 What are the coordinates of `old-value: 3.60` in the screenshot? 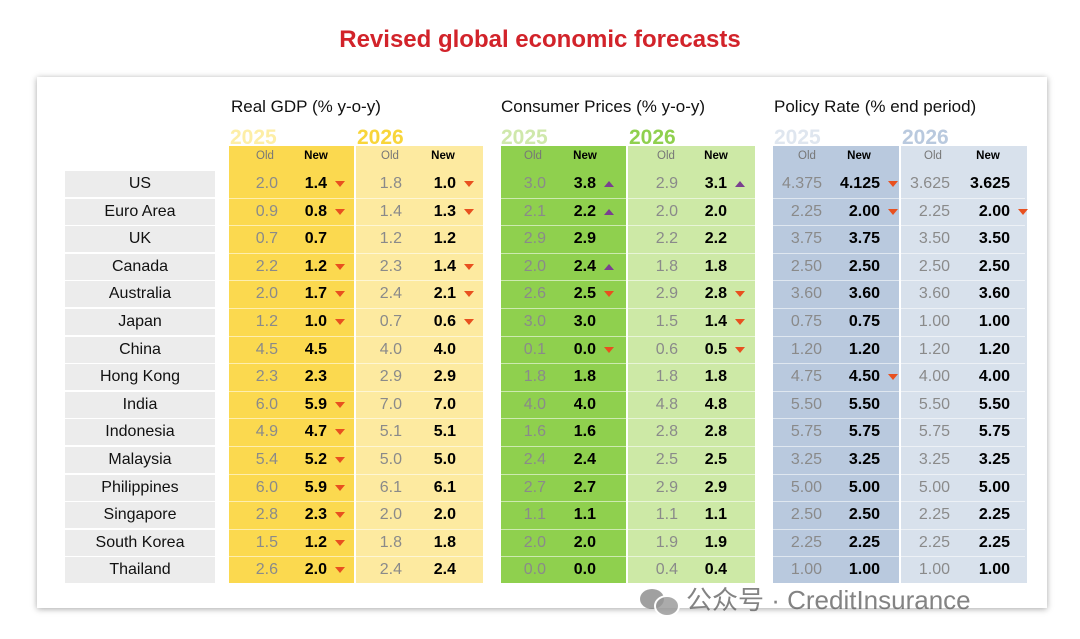 It's located at (934, 293).